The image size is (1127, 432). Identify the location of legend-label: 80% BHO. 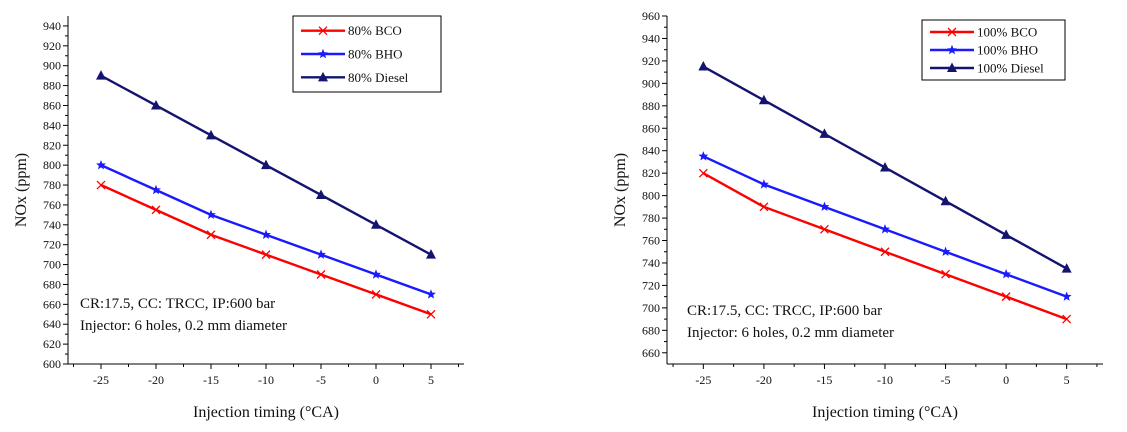
(375, 54).